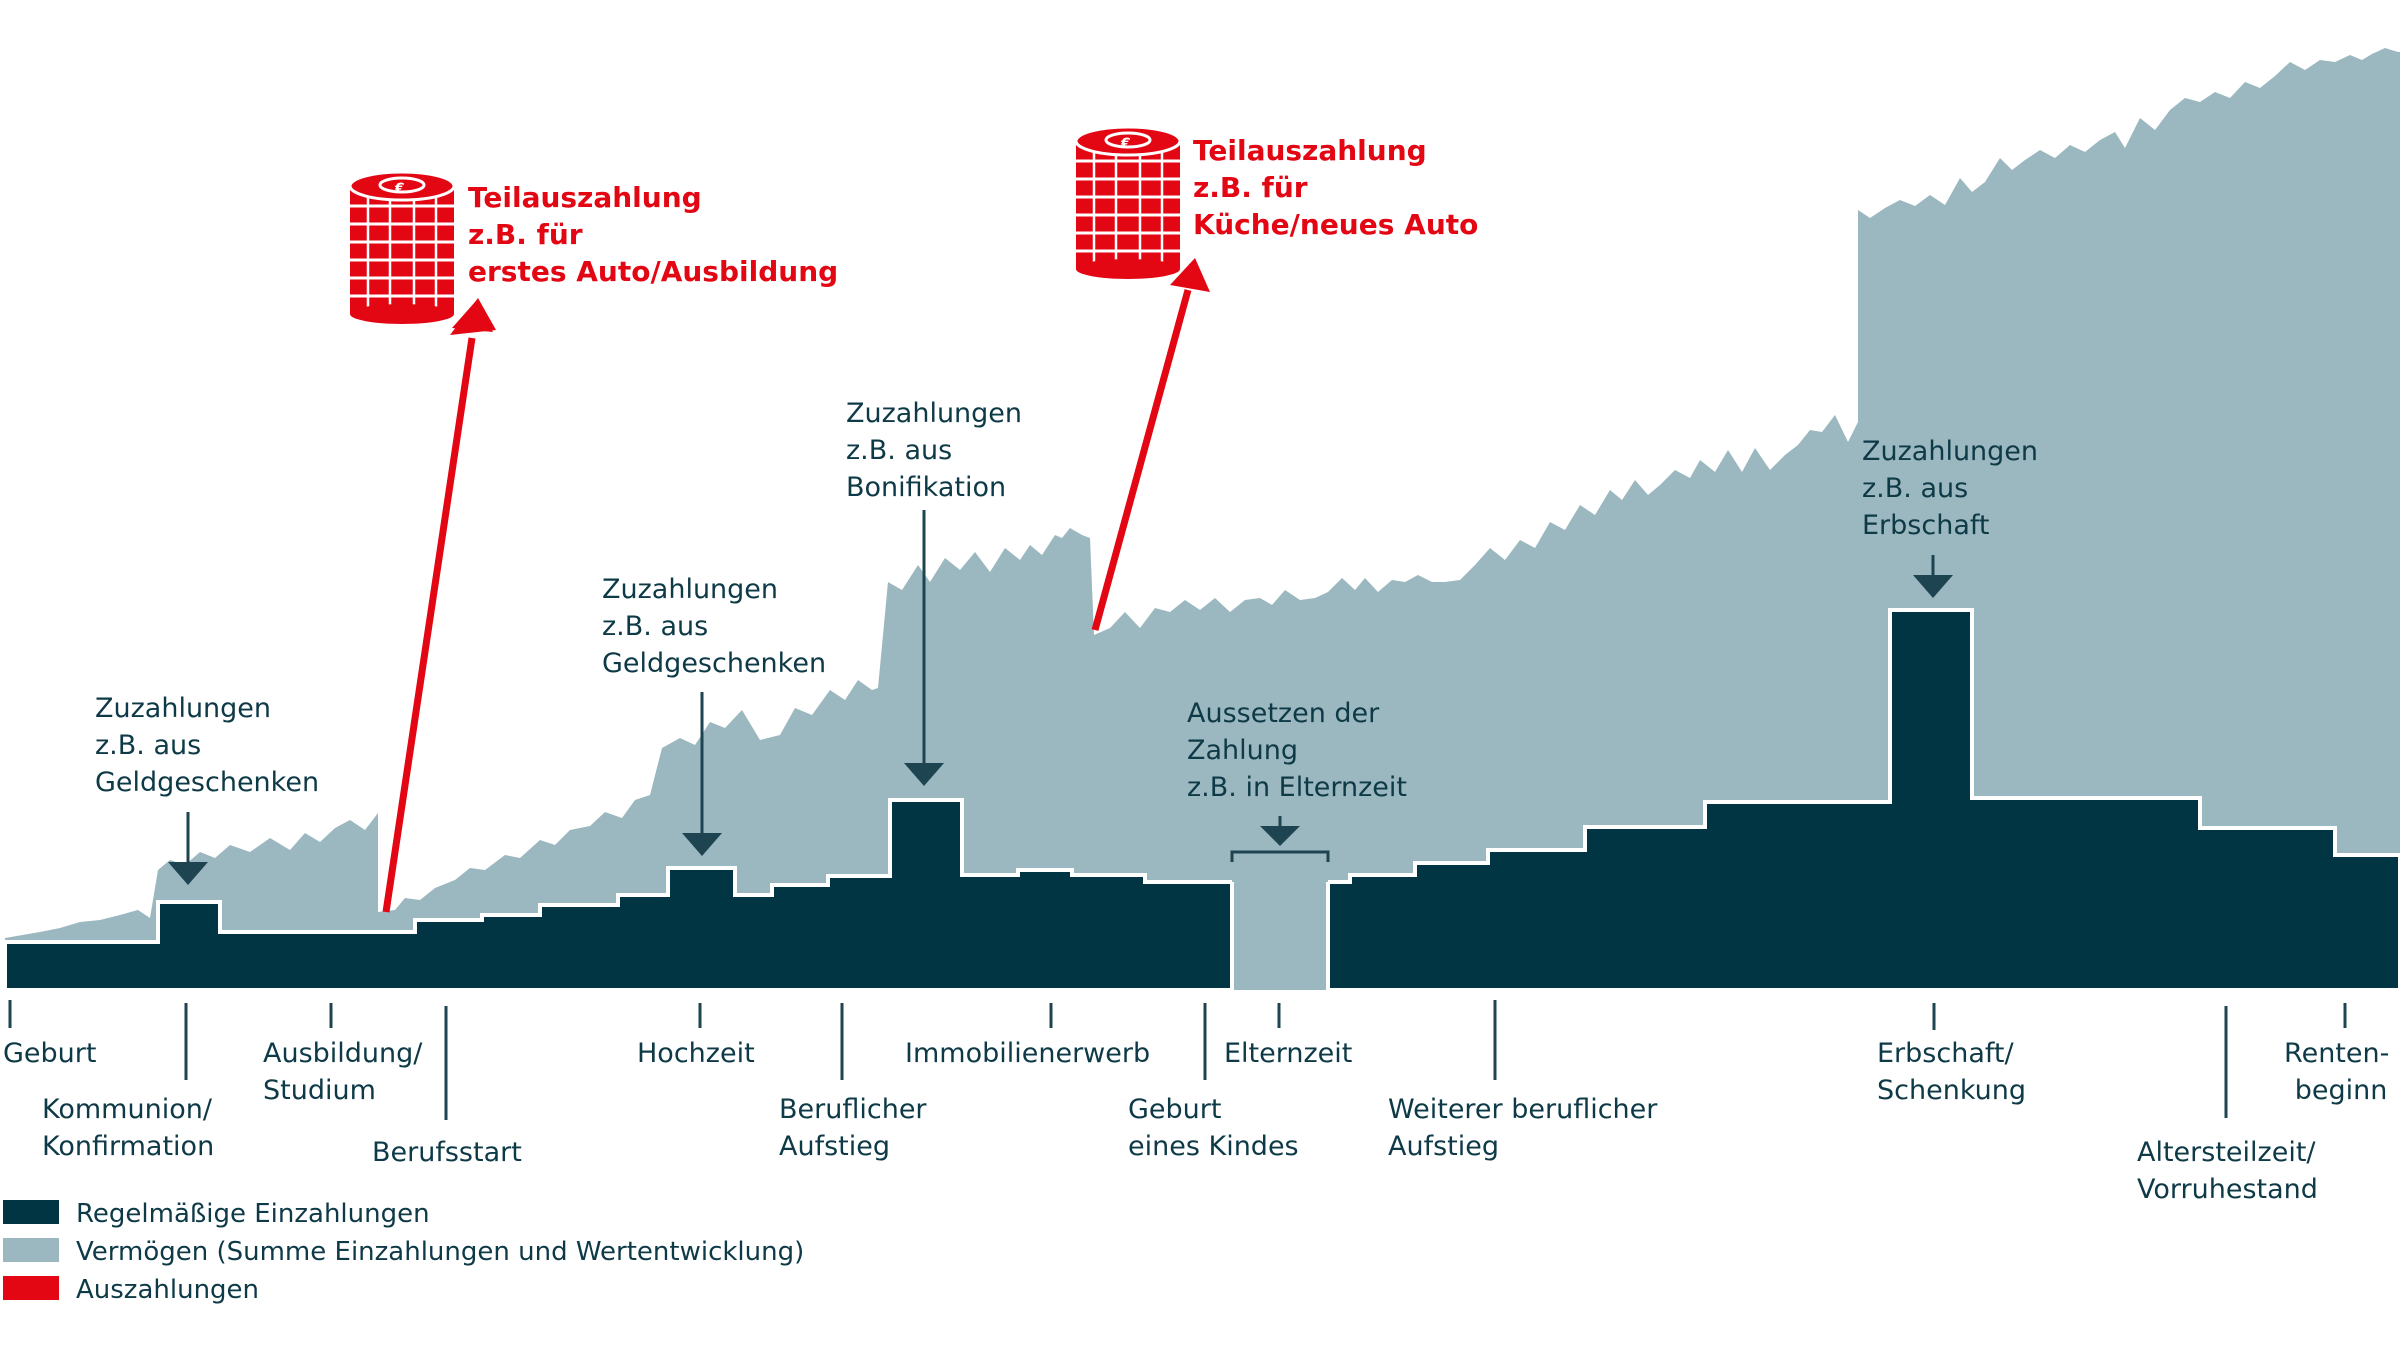 The image size is (2405, 1351). I want to click on timeline-label-wedding: Hochzeit, so click(696, 1053).